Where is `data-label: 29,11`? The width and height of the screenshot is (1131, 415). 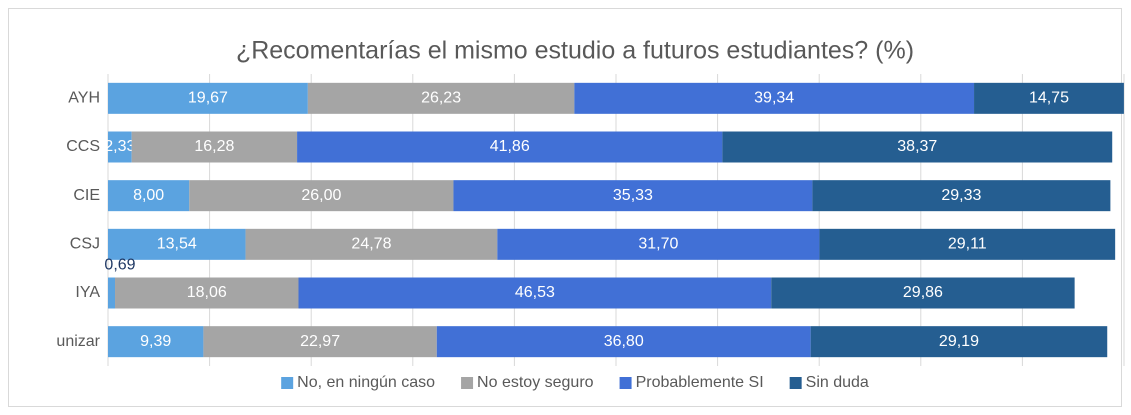 data-label: 29,11 is located at coordinates (967, 244).